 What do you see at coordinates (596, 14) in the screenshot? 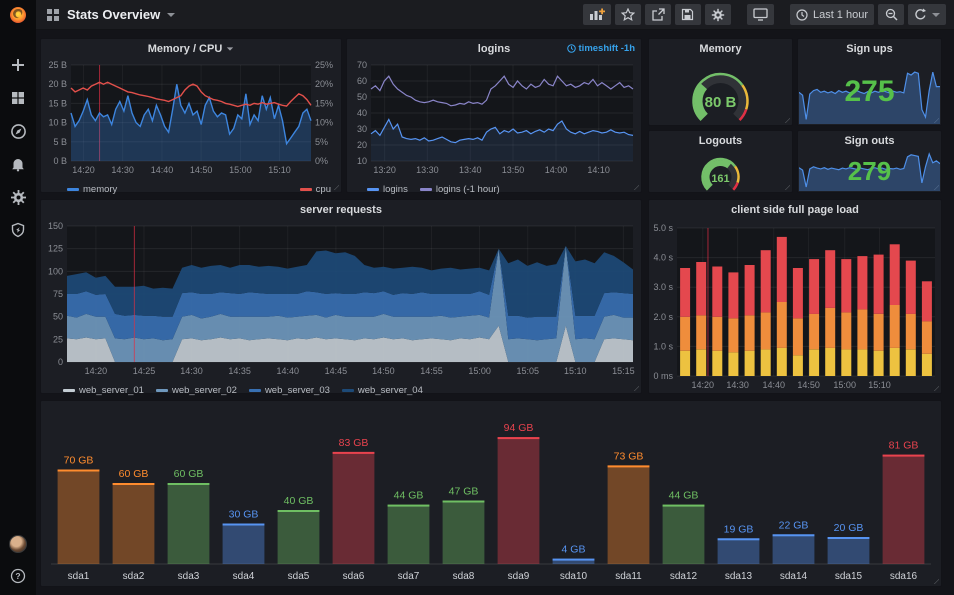
I see `add-panel-button` at bounding box center [596, 14].